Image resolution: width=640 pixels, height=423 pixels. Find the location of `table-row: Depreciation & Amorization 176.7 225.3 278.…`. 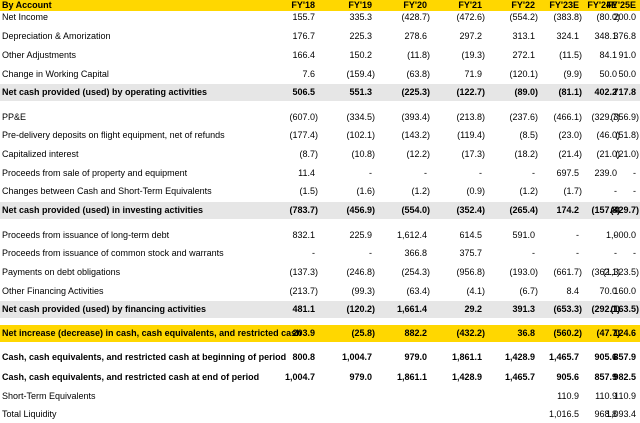

table-row: Depreciation & Amorization 176.7 225.3 278.… is located at coordinates (320, 36).